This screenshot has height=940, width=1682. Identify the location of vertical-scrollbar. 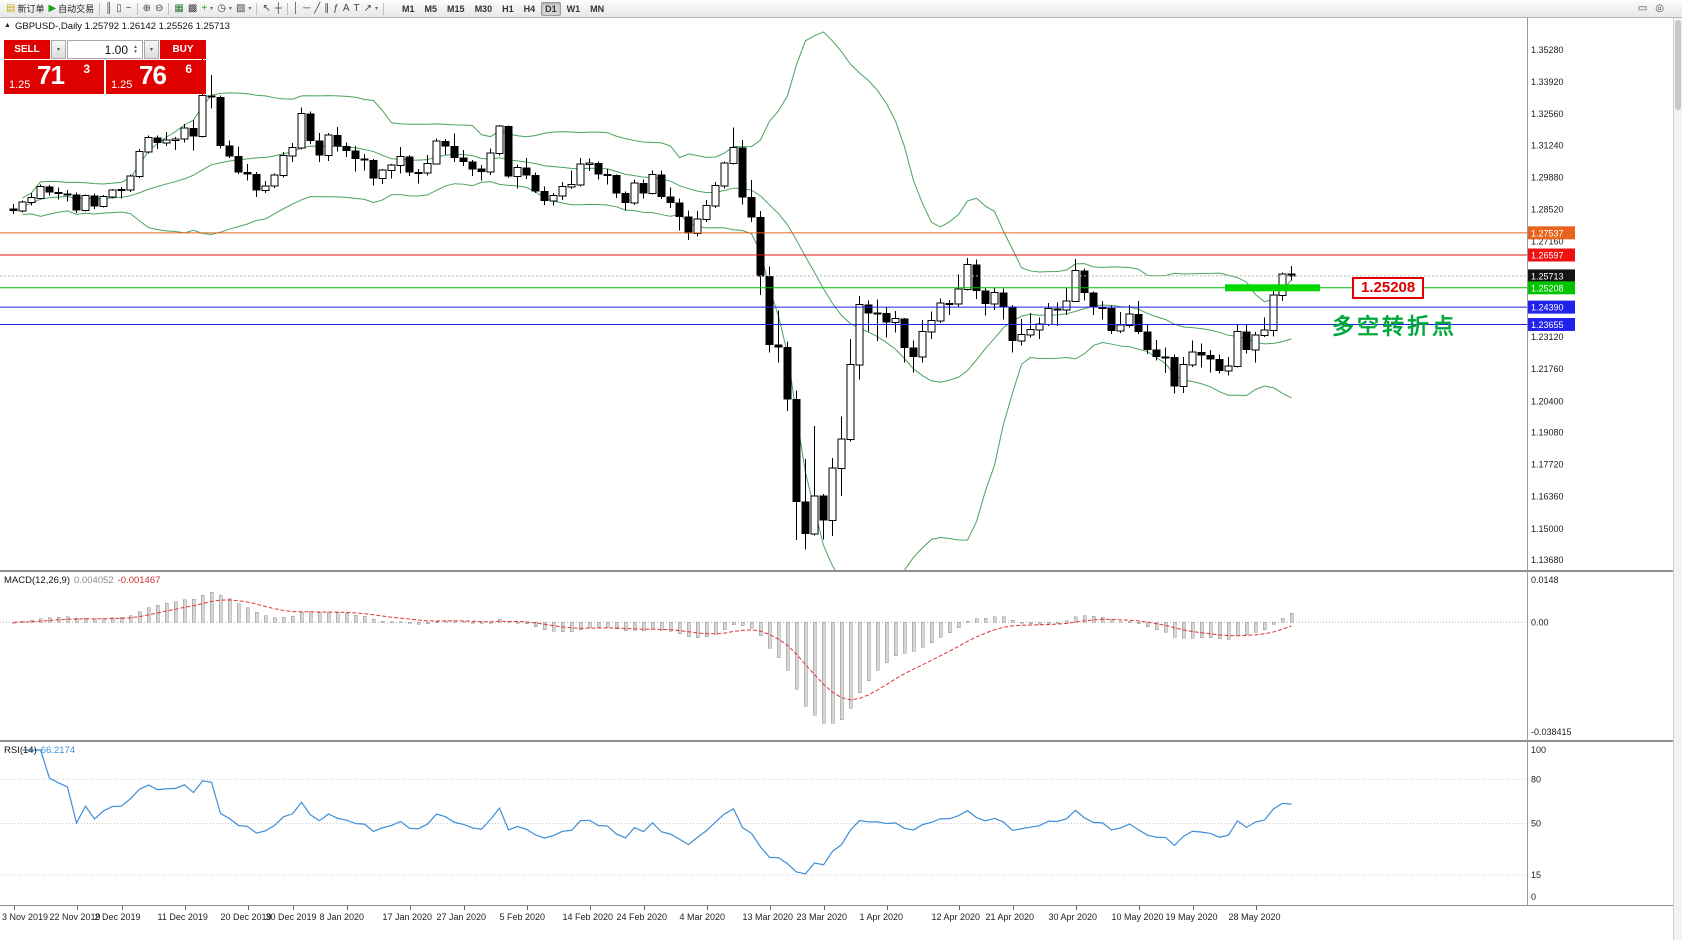
(1677, 479).